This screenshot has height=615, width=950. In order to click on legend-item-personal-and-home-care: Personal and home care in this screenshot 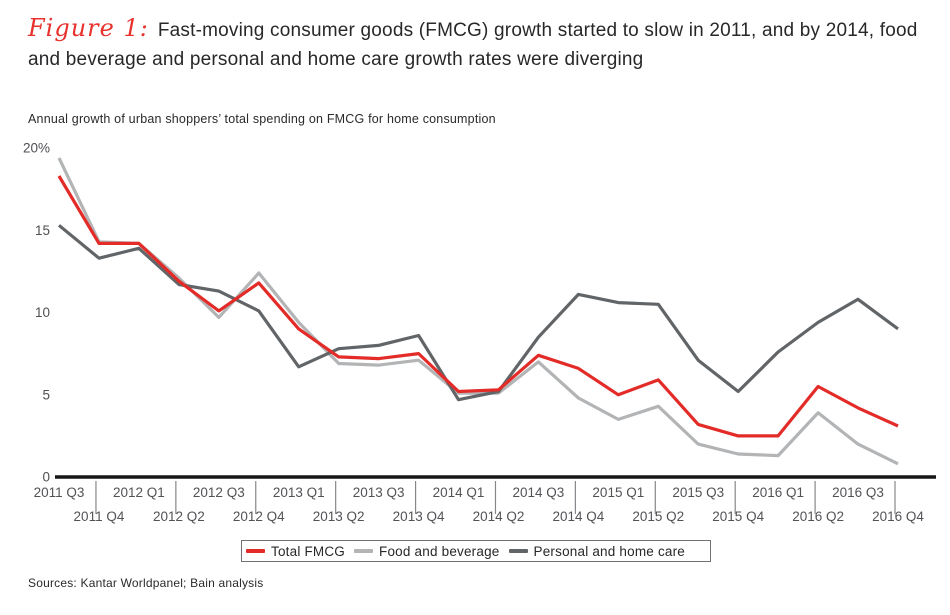, I will do `click(597, 551)`.